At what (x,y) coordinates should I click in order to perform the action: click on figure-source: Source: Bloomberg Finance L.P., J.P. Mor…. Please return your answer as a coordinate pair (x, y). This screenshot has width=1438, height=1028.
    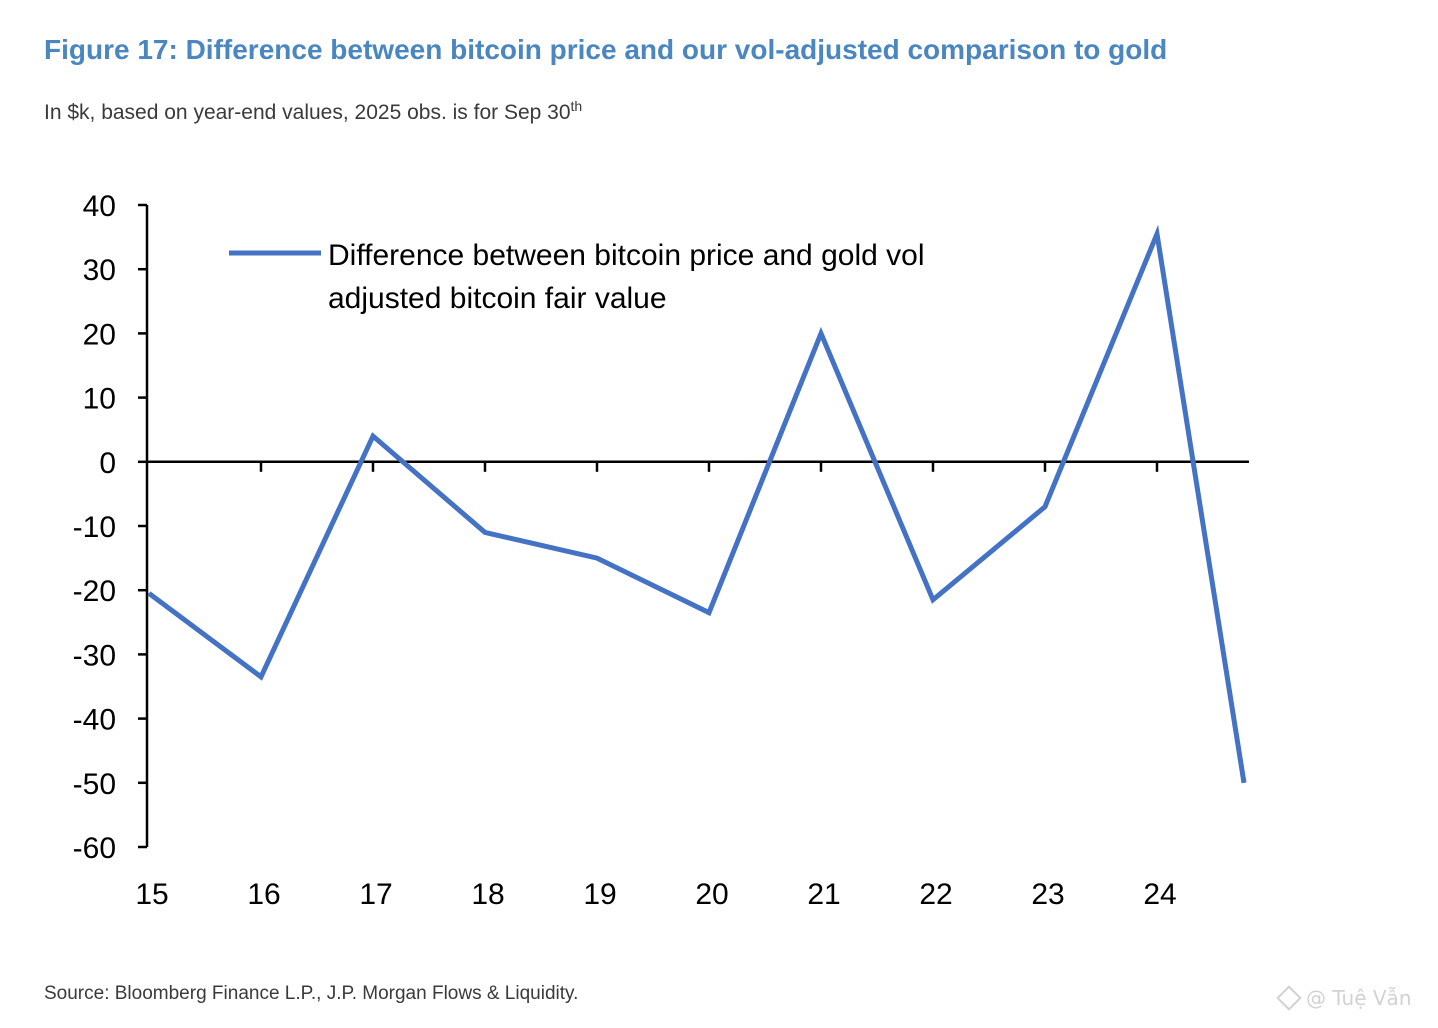
    Looking at the image, I should click on (311, 993).